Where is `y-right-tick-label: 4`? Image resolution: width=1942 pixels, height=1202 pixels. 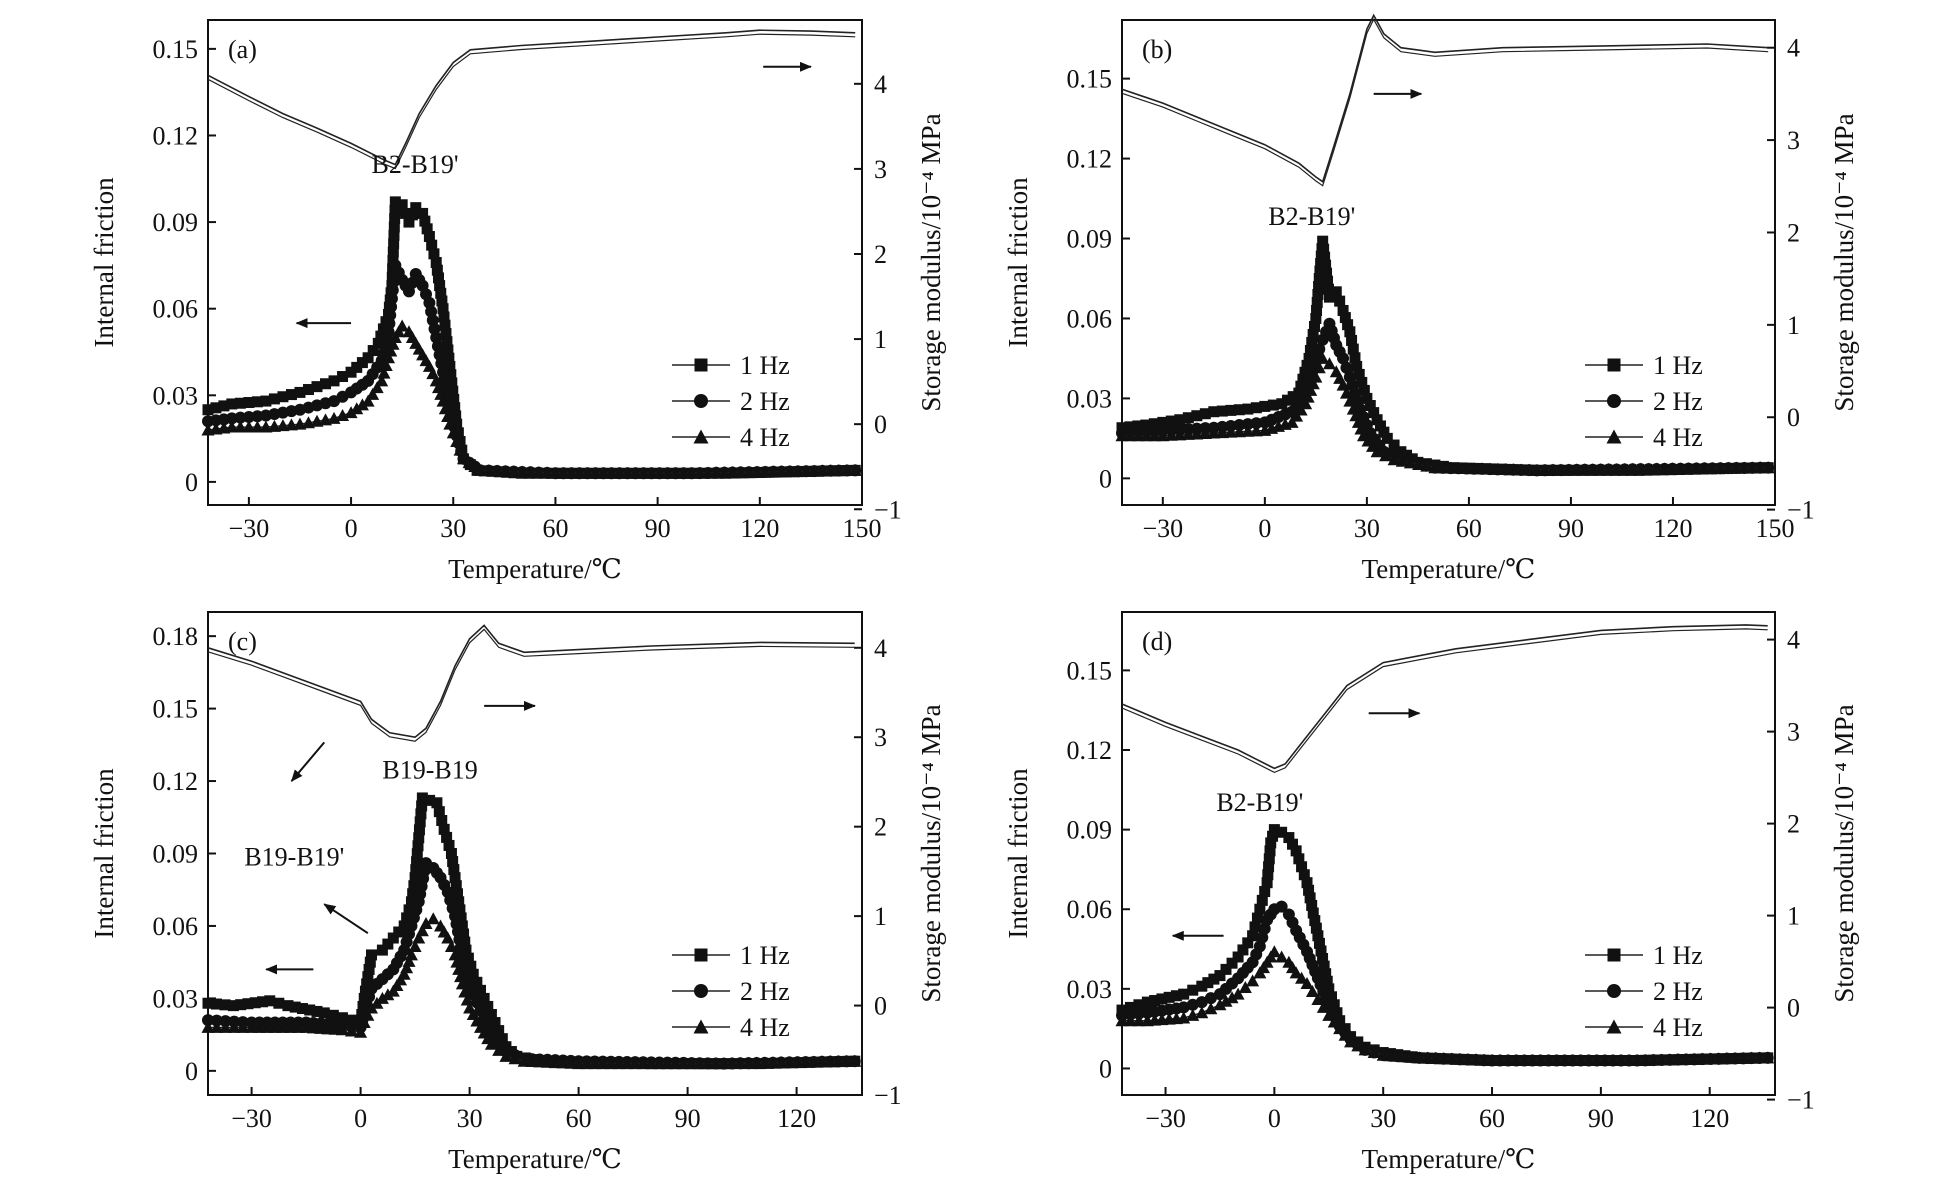
y-right-tick-label: 4 is located at coordinates (1793, 48).